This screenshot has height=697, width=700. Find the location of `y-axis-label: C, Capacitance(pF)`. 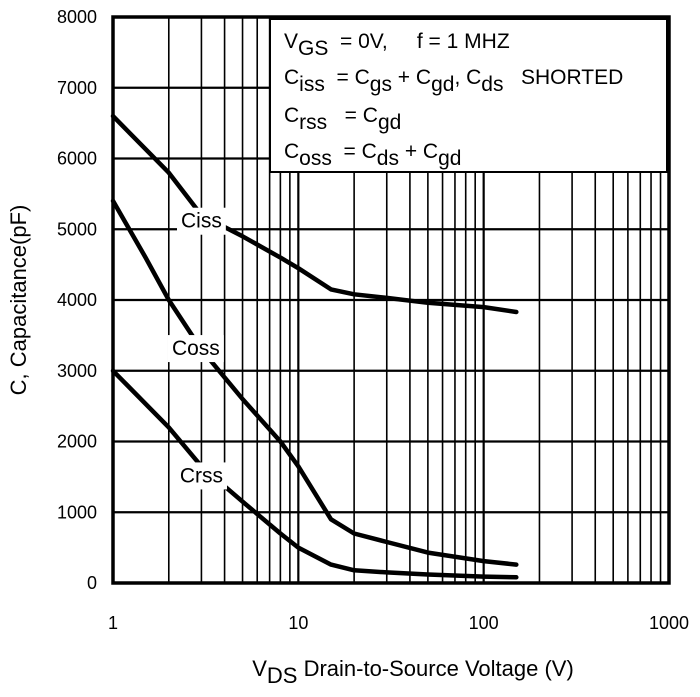

y-axis-label: C, Capacitance(pF) is located at coordinates (18, 300).